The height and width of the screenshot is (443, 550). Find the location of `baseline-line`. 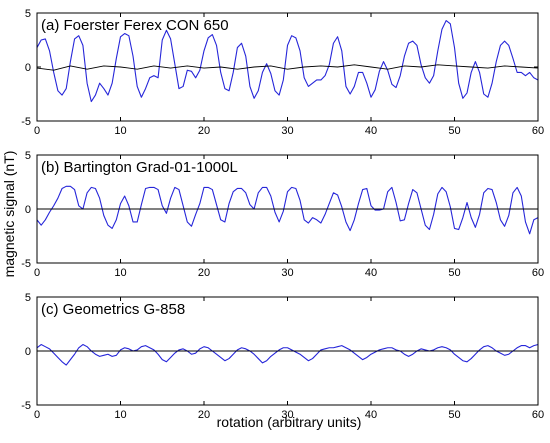

baseline-line is located at coordinates (287, 67).